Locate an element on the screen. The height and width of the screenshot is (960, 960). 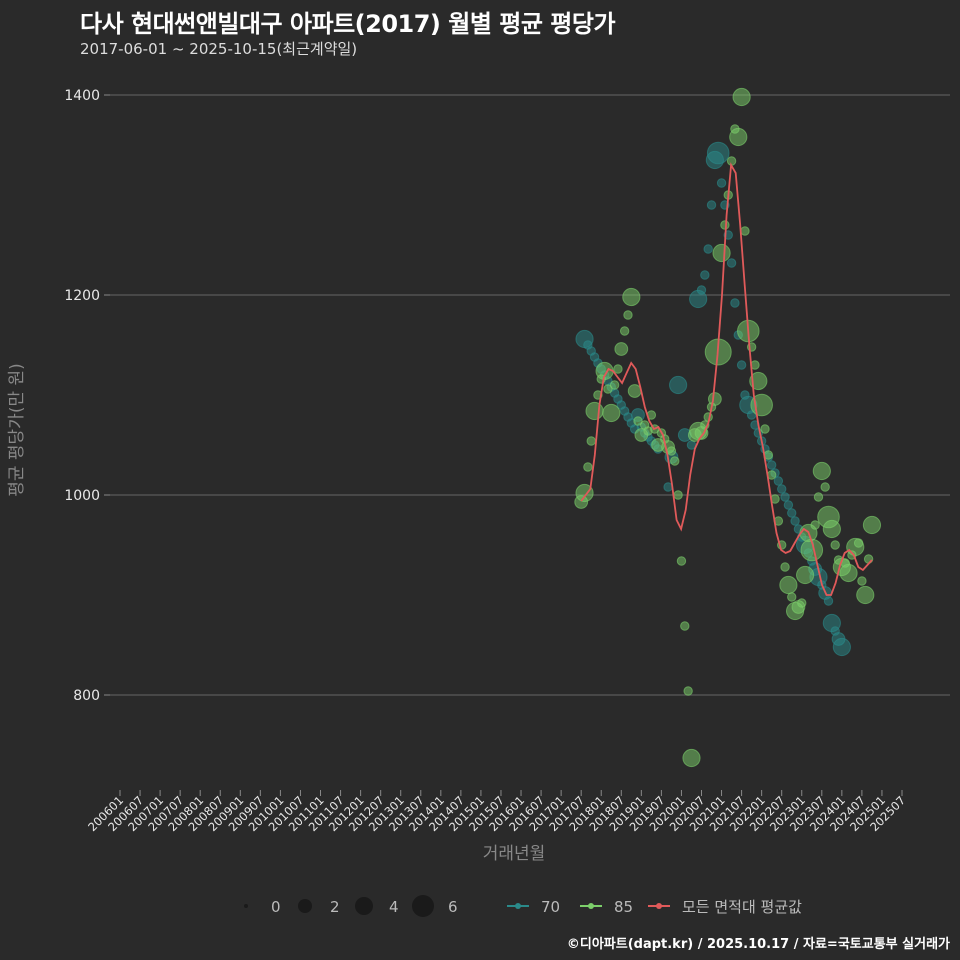
y-axis: 800 1000 1200 1400 is located at coordinates (87, 396).